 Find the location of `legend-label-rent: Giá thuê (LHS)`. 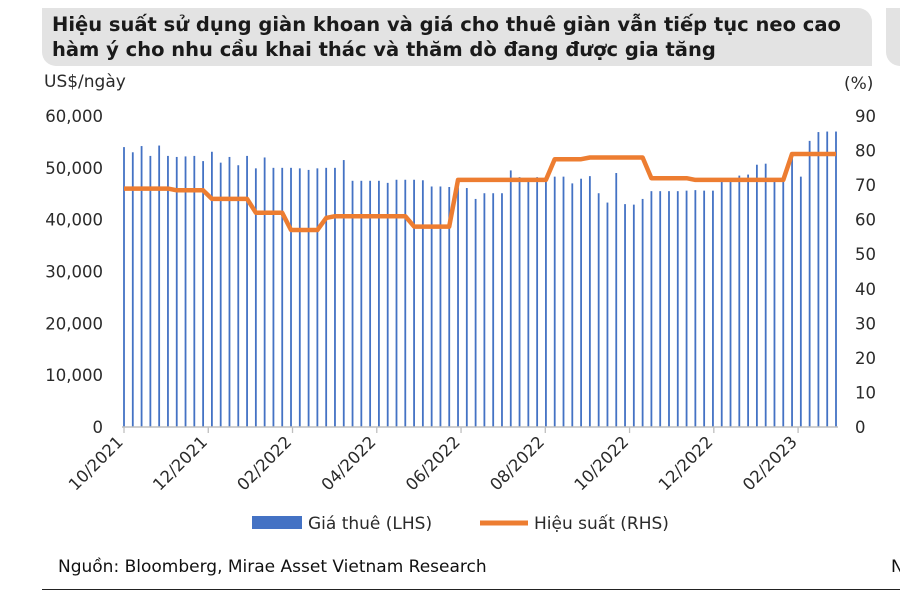

legend-label-rent: Giá thuê (LHS) is located at coordinates (370, 524).